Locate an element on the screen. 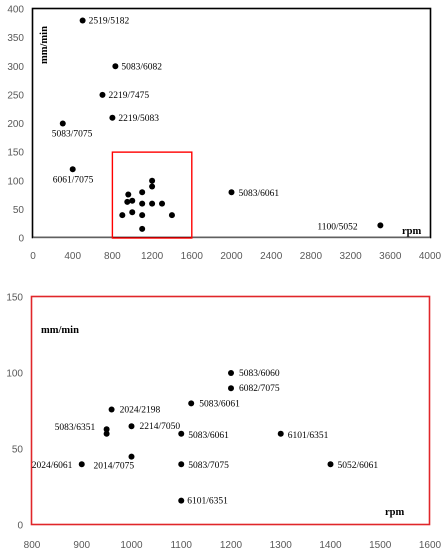 Image resolution: width=445 pixels, height=550 pixels. data-label: 2519/5182 is located at coordinates (109, 21).